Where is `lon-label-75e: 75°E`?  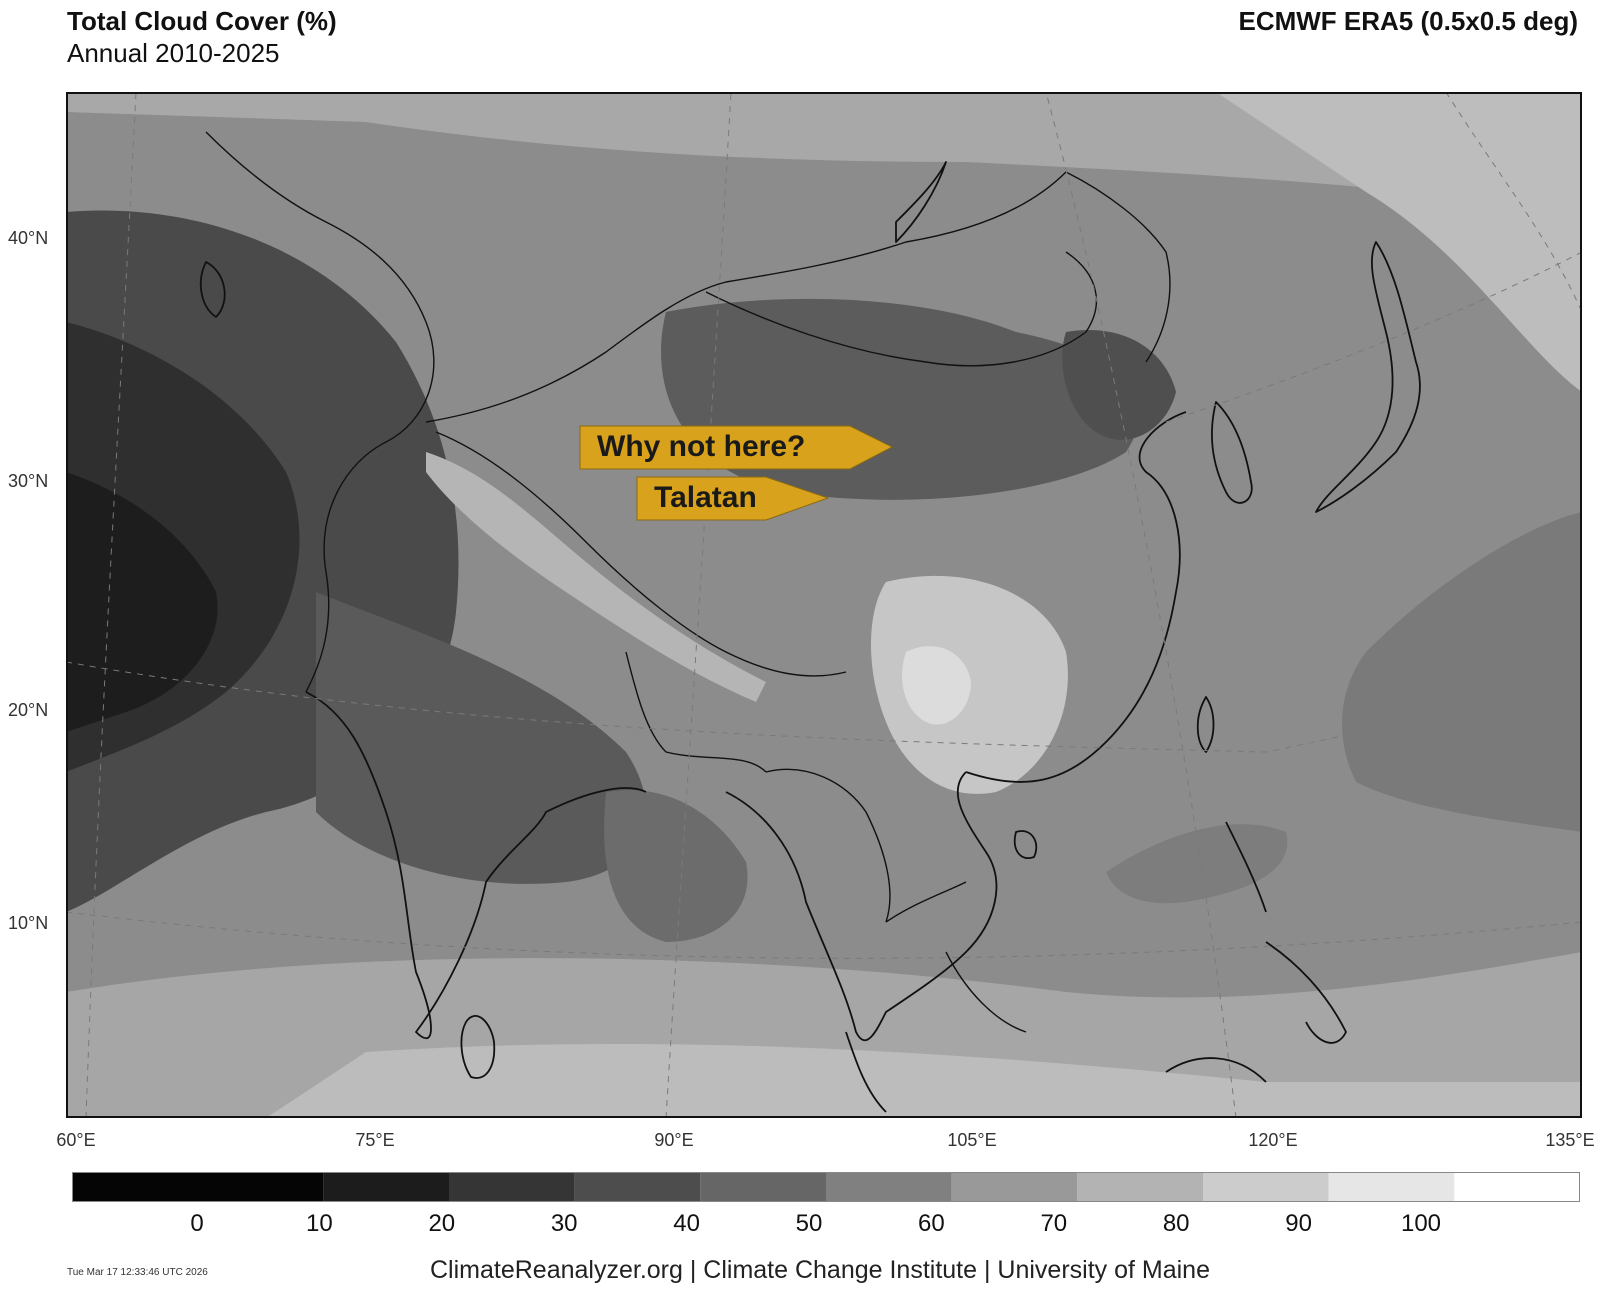
lon-label-75e: 75°E is located at coordinates (375, 1140).